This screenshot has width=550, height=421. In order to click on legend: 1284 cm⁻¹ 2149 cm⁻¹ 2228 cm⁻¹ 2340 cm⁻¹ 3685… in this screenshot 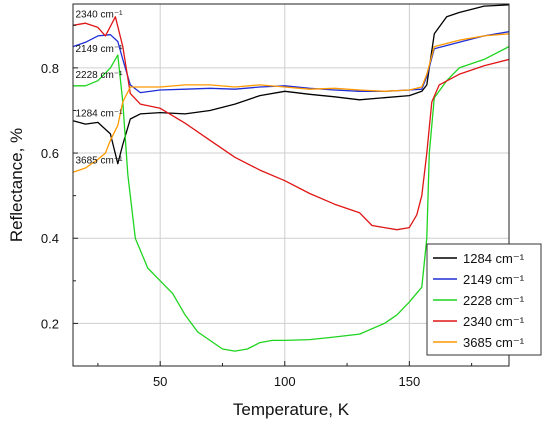, I will do `click(484, 299)`.